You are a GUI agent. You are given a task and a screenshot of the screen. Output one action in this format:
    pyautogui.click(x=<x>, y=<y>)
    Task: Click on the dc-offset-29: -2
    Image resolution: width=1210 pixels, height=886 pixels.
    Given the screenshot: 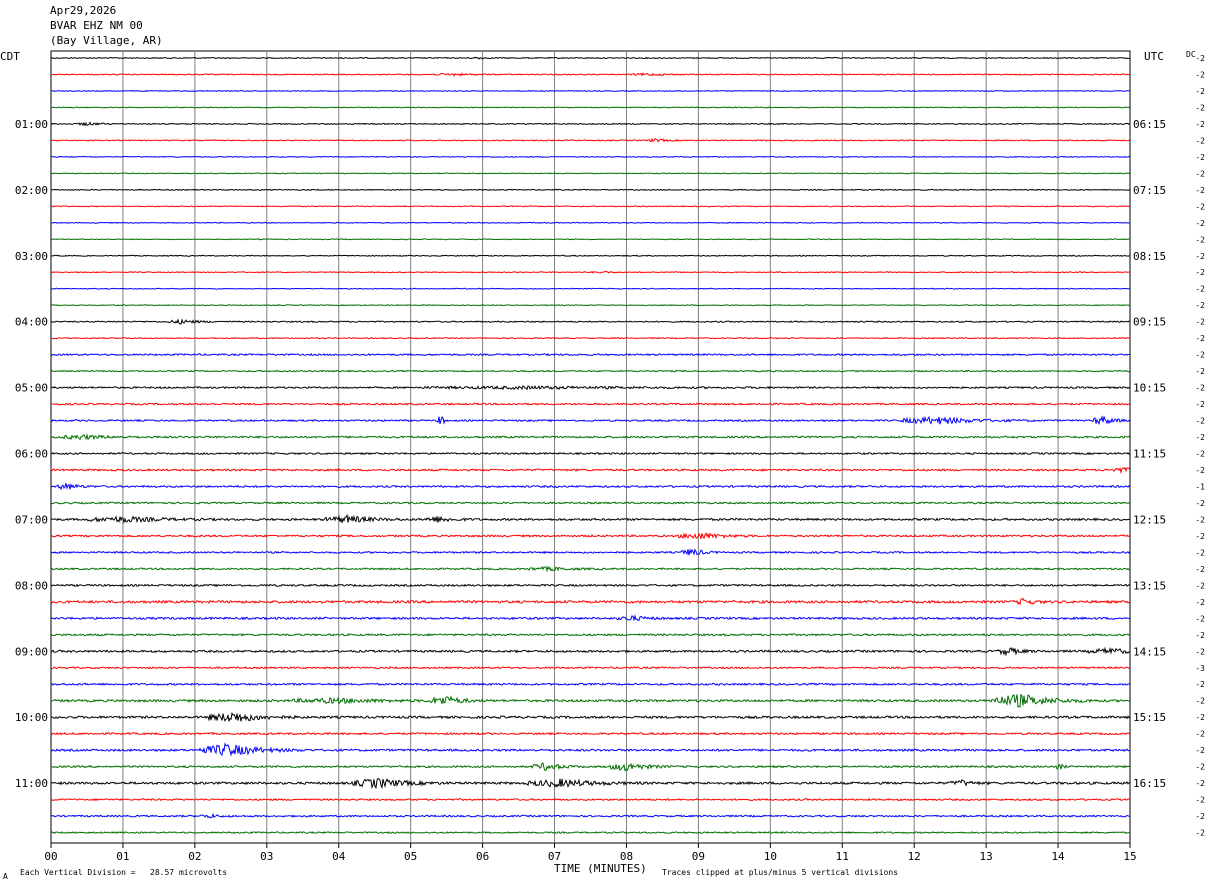 What is the action you would take?
    pyautogui.click(x=1200, y=536)
    